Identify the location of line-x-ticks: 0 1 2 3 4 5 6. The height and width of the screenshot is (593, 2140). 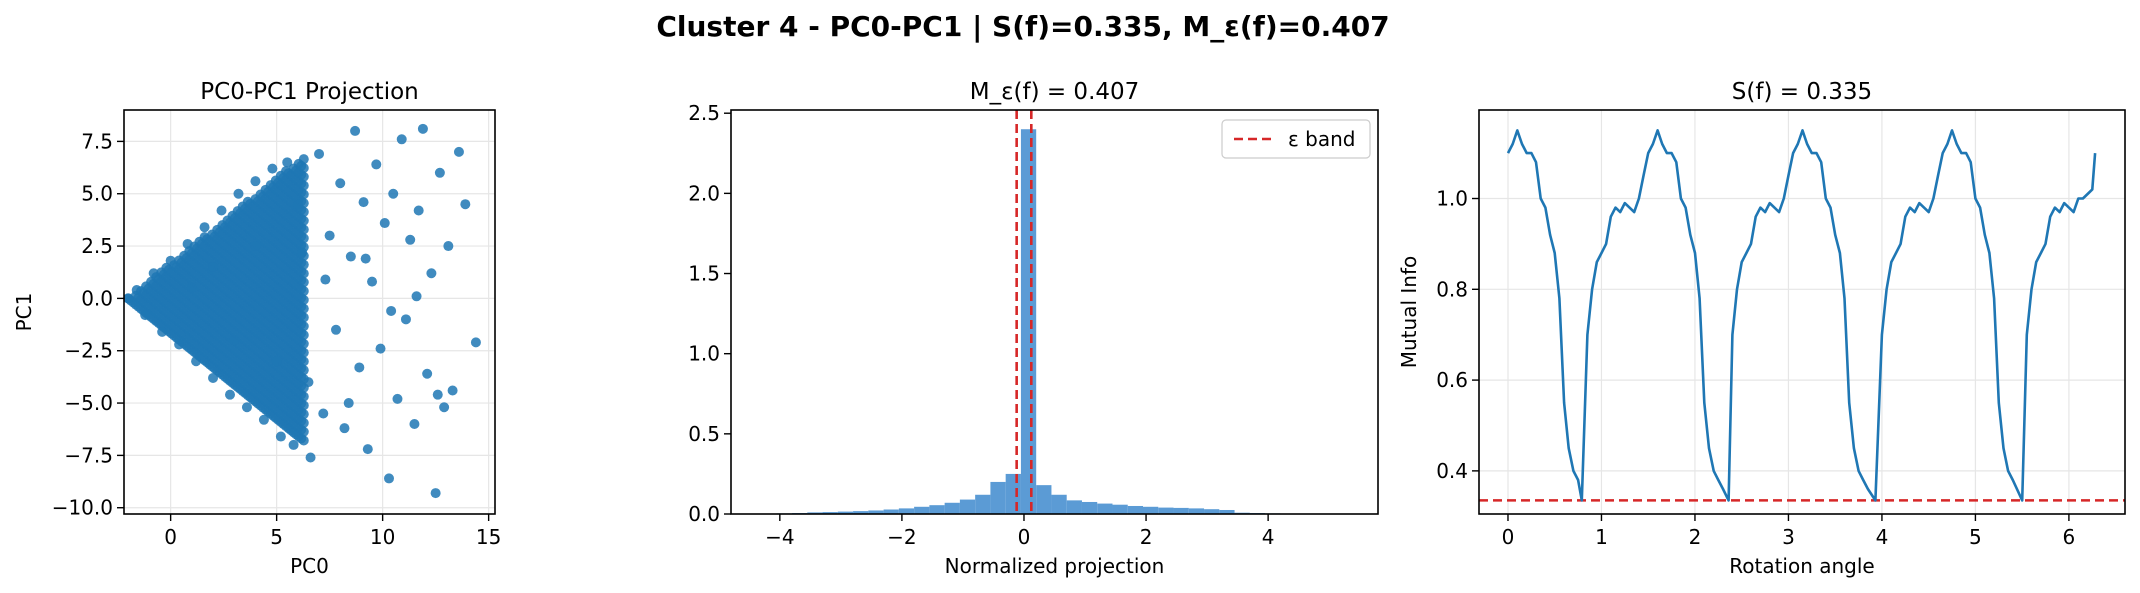
(1789, 531).